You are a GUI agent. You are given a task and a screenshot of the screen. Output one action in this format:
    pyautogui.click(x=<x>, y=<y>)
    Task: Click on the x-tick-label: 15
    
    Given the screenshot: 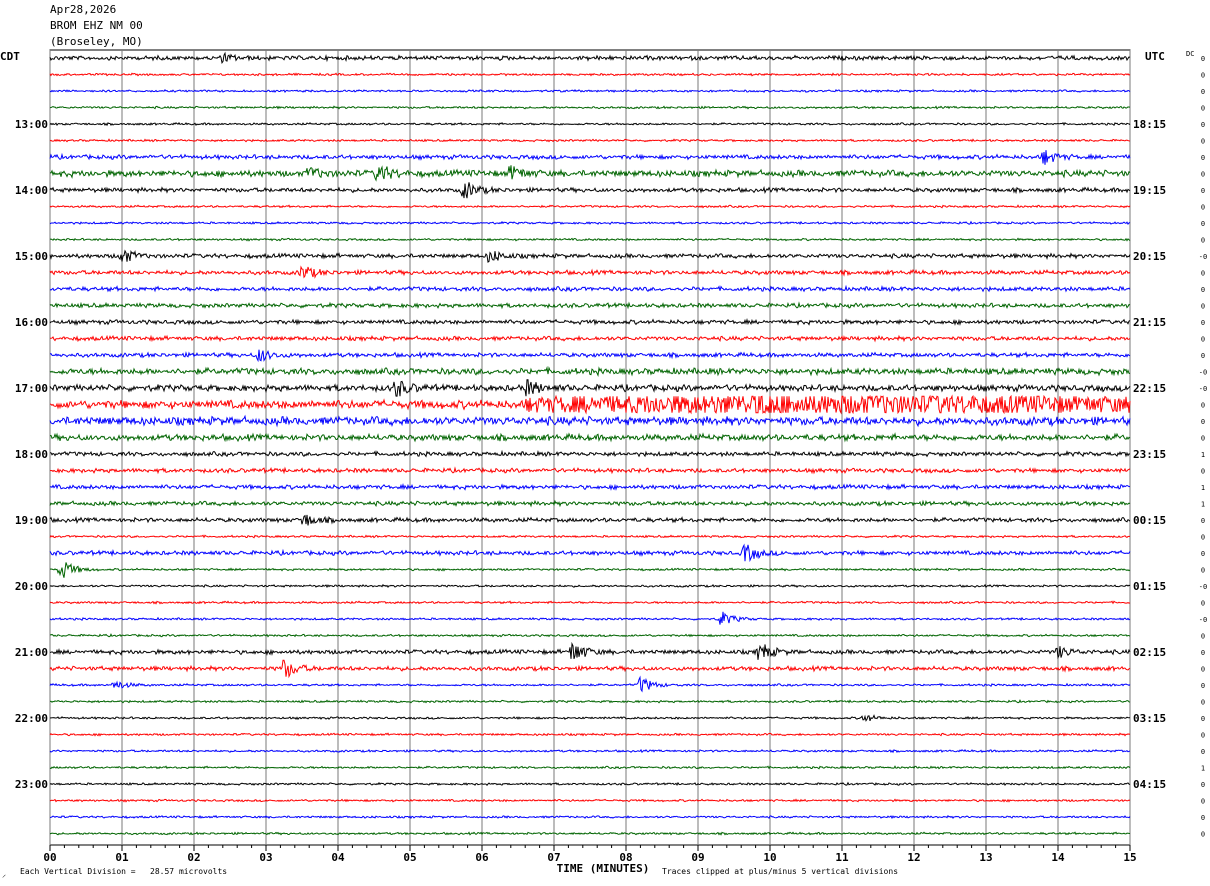 What is the action you would take?
    pyautogui.click(x=1130, y=857)
    